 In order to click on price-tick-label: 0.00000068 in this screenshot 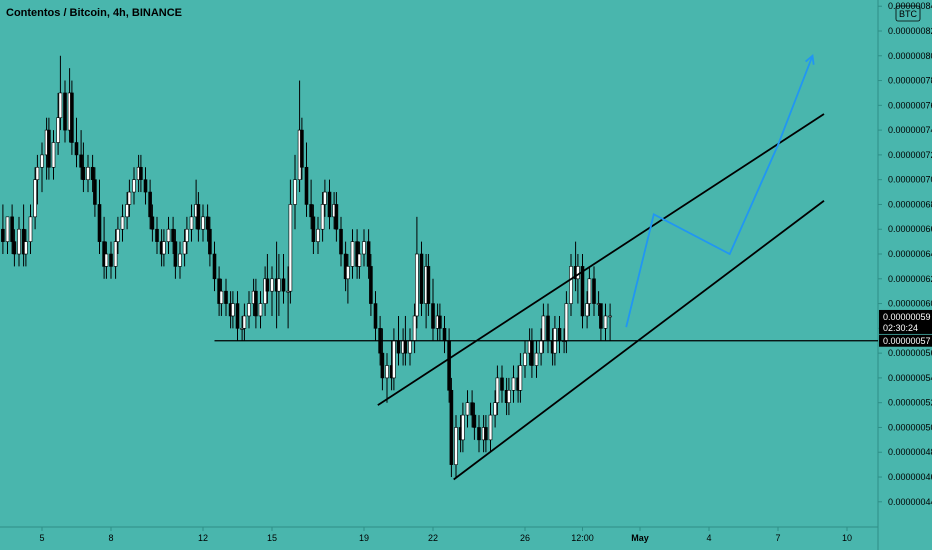, I will do `click(910, 204)`.